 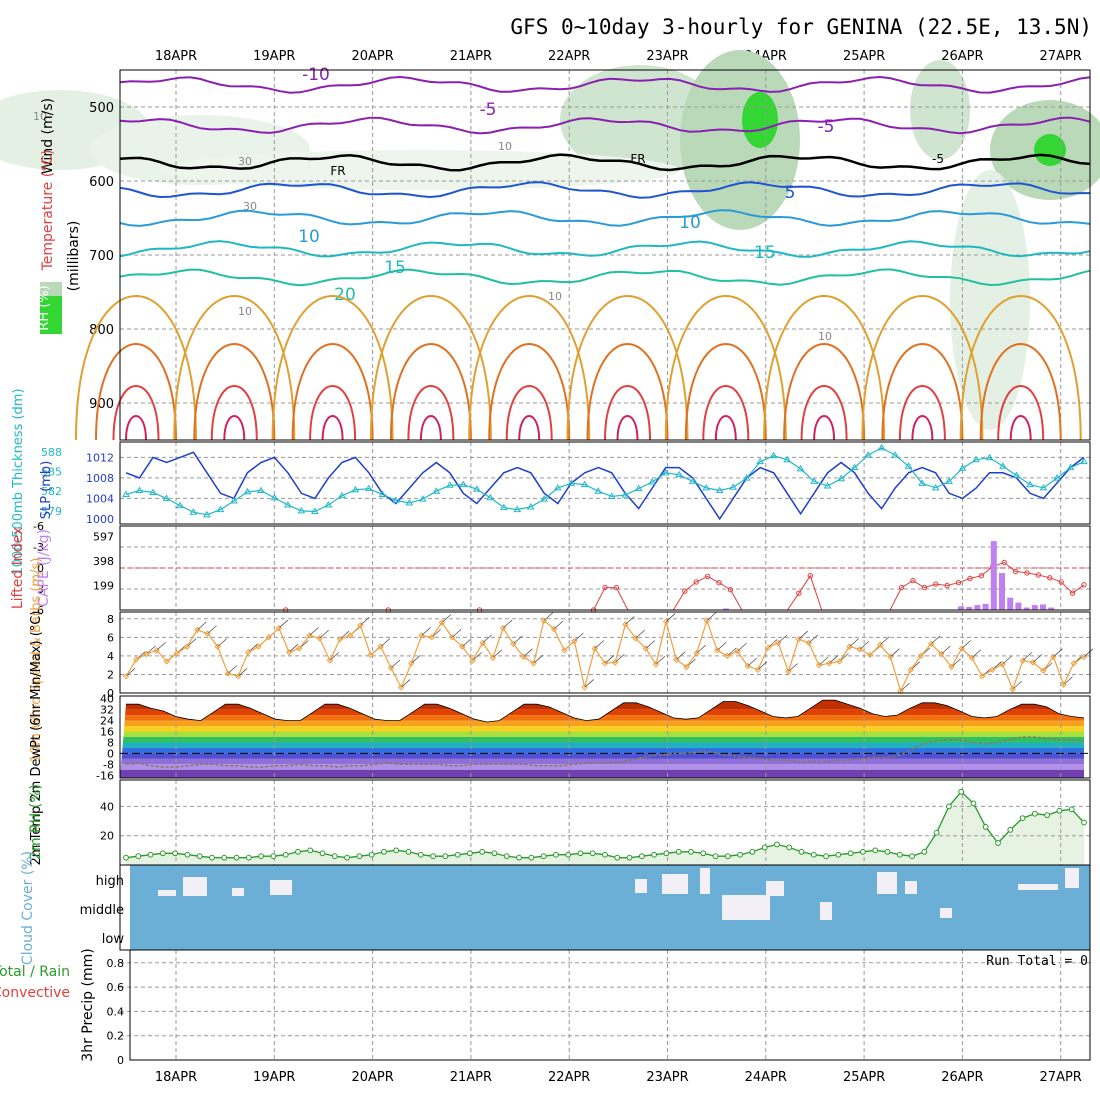 What do you see at coordinates (488, 110) in the screenshot?
I see `isotherm-label: -5` at bounding box center [488, 110].